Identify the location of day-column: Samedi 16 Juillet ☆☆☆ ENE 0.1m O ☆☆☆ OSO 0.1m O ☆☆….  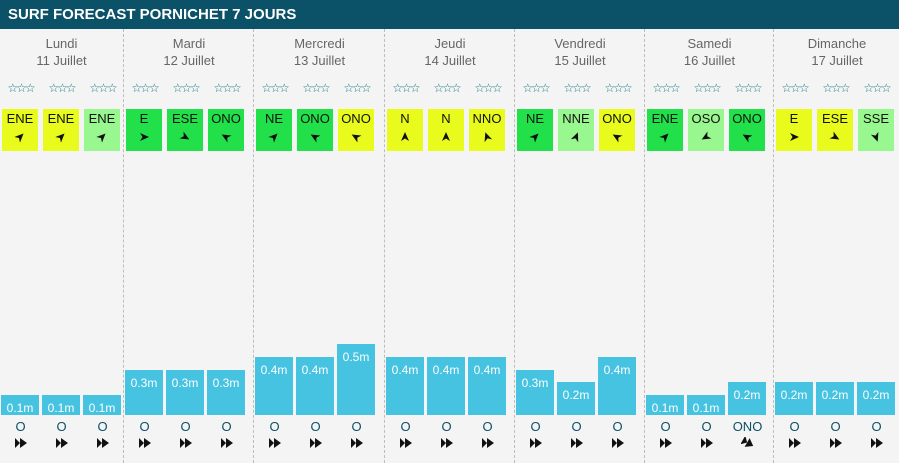
(709, 246).